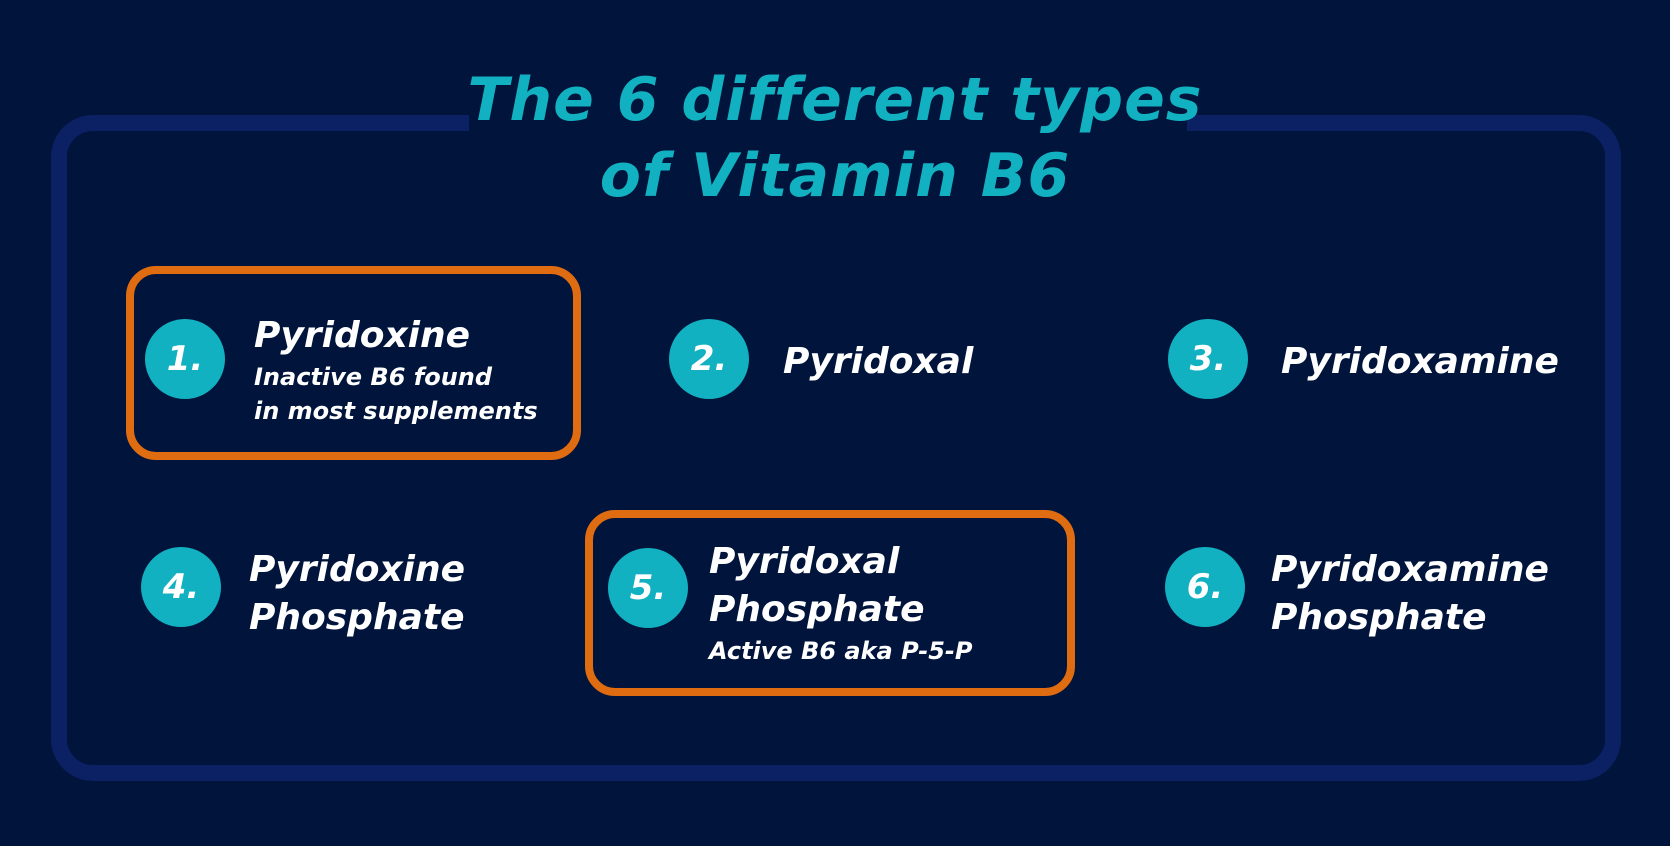  I want to click on item-pyridoxamine-phosphate: Pyridoxamine Phosphate, so click(1410, 594).